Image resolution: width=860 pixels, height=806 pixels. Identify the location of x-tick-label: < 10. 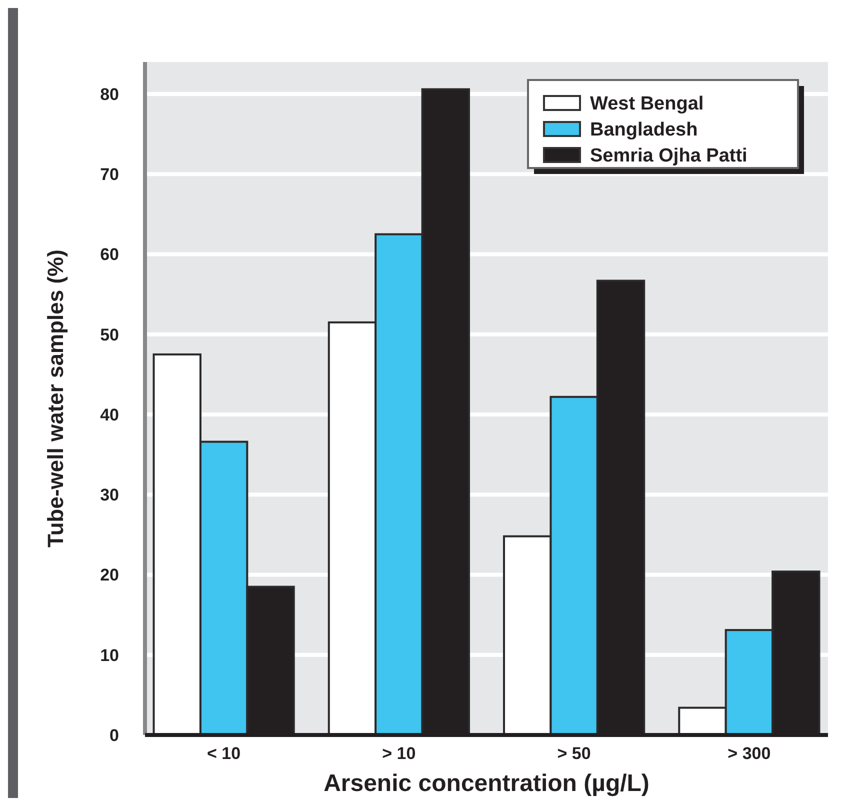
(224, 753).